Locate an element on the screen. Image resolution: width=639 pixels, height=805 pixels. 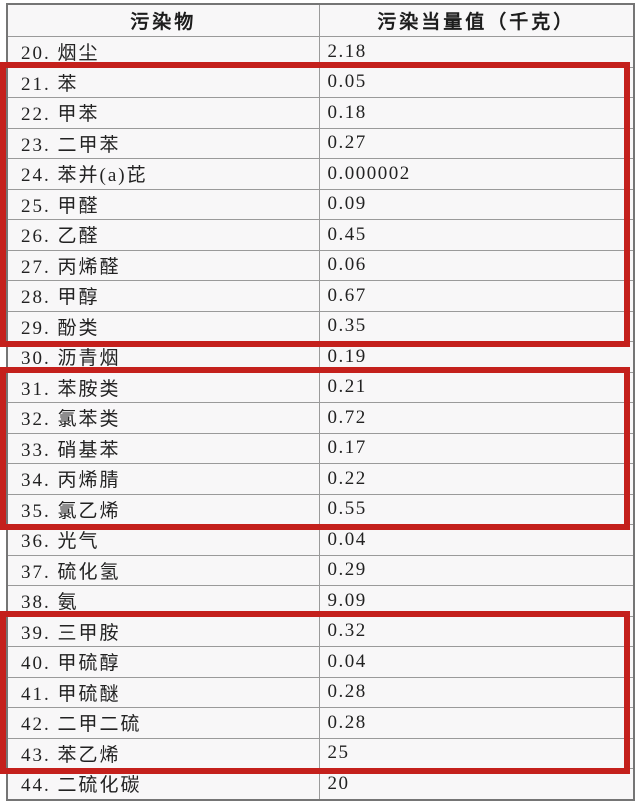
value-cell: 0.45 is located at coordinates (476, 235).